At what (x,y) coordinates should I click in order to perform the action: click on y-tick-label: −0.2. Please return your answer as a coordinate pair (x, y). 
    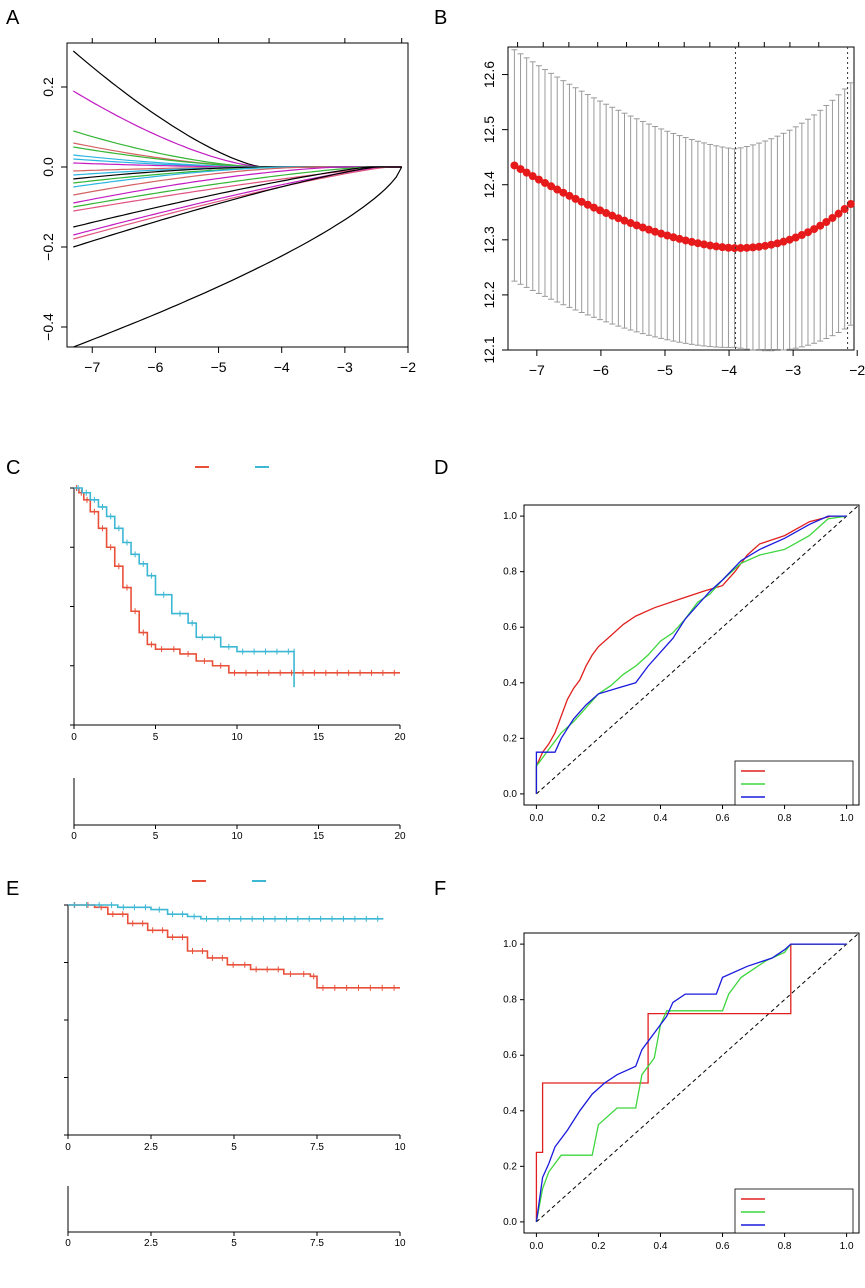
    Looking at the image, I should click on (48, 247).